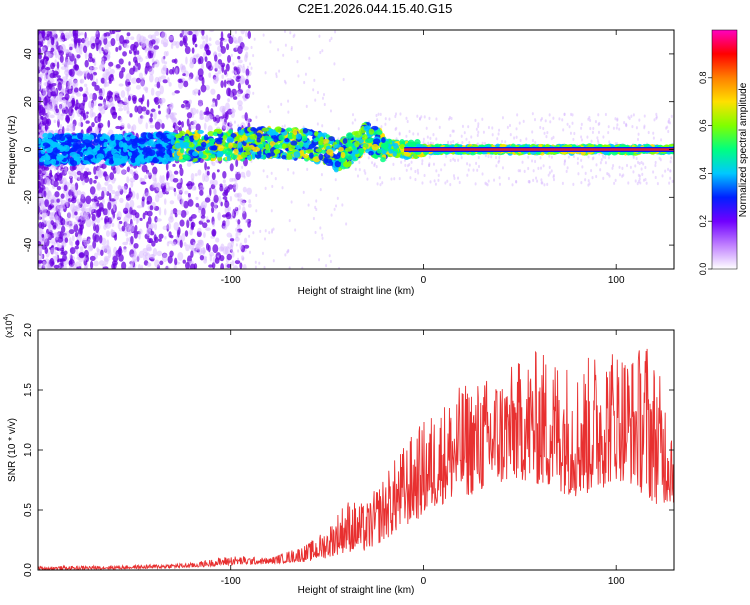  Describe the element at coordinates (375, 8) in the screenshot. I see `figure-title: C2E1.2026.044.15.40.G15` at that location.